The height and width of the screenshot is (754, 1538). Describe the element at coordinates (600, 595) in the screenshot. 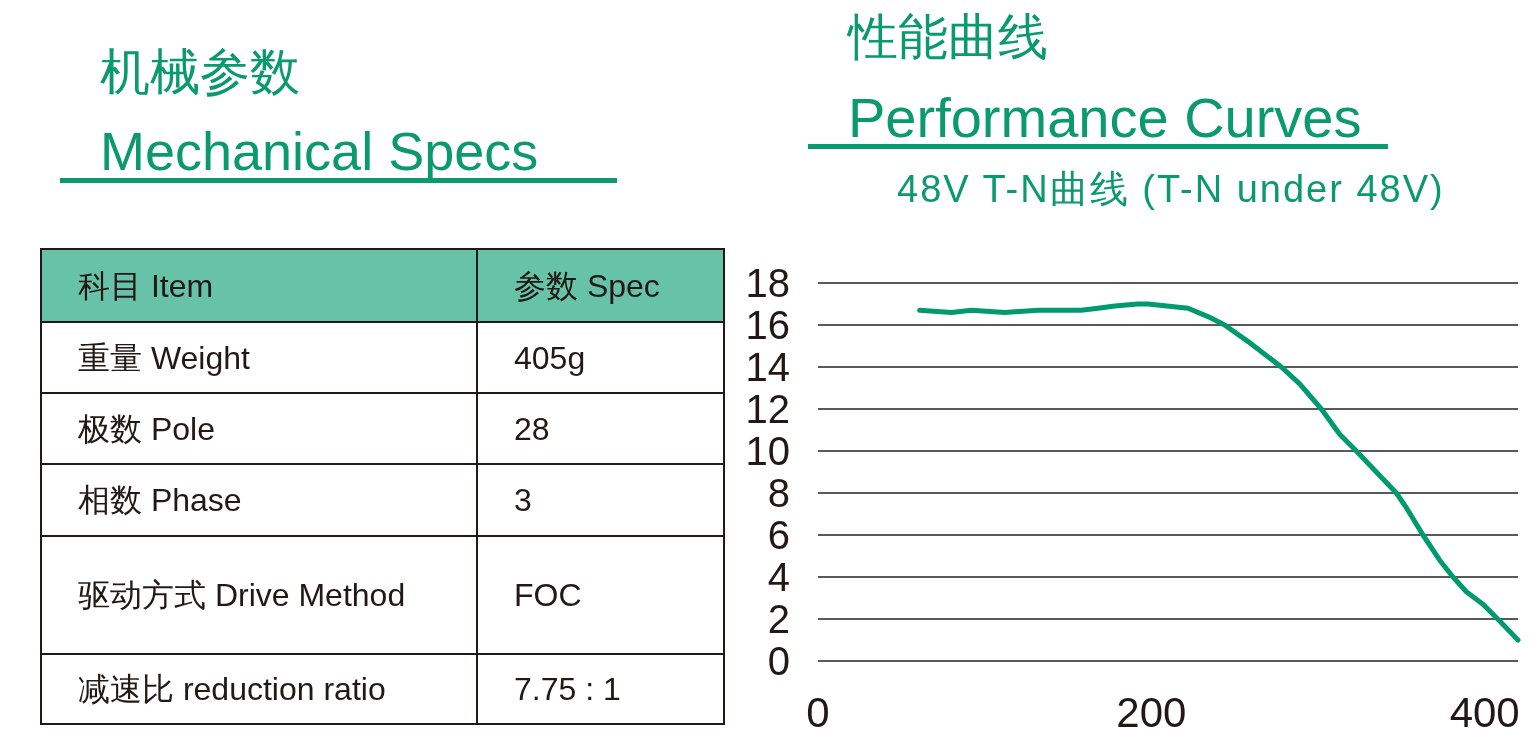

I see `text: FOC` at that location.